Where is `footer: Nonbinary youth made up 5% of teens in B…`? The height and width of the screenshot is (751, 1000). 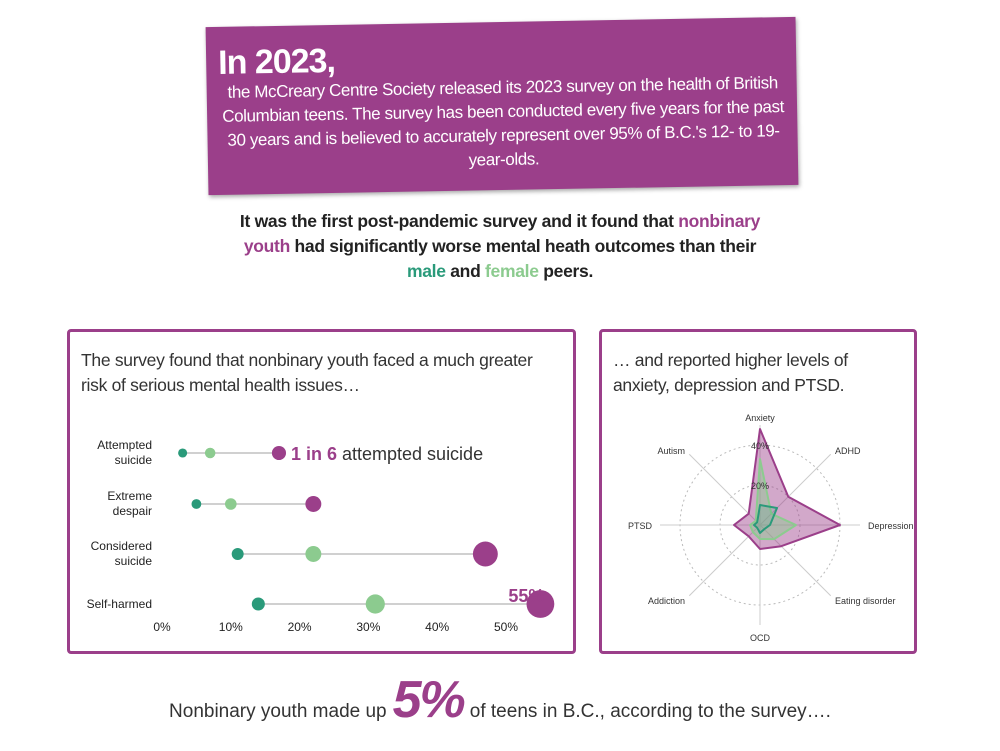 footer: Nonbinary youth made up 5% of teens in B… is located at coordinates (500, 700).